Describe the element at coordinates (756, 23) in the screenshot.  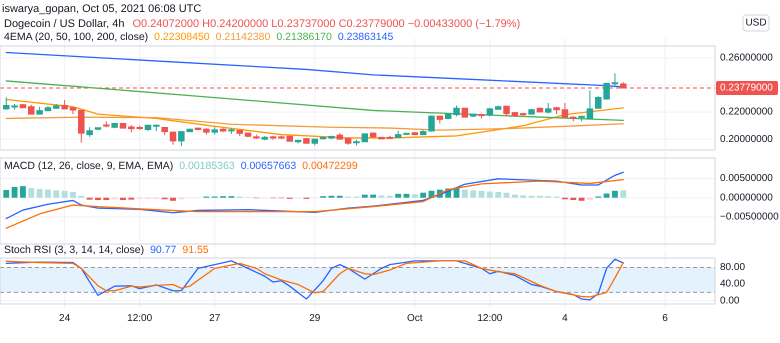
I see `text: USD` at that location.